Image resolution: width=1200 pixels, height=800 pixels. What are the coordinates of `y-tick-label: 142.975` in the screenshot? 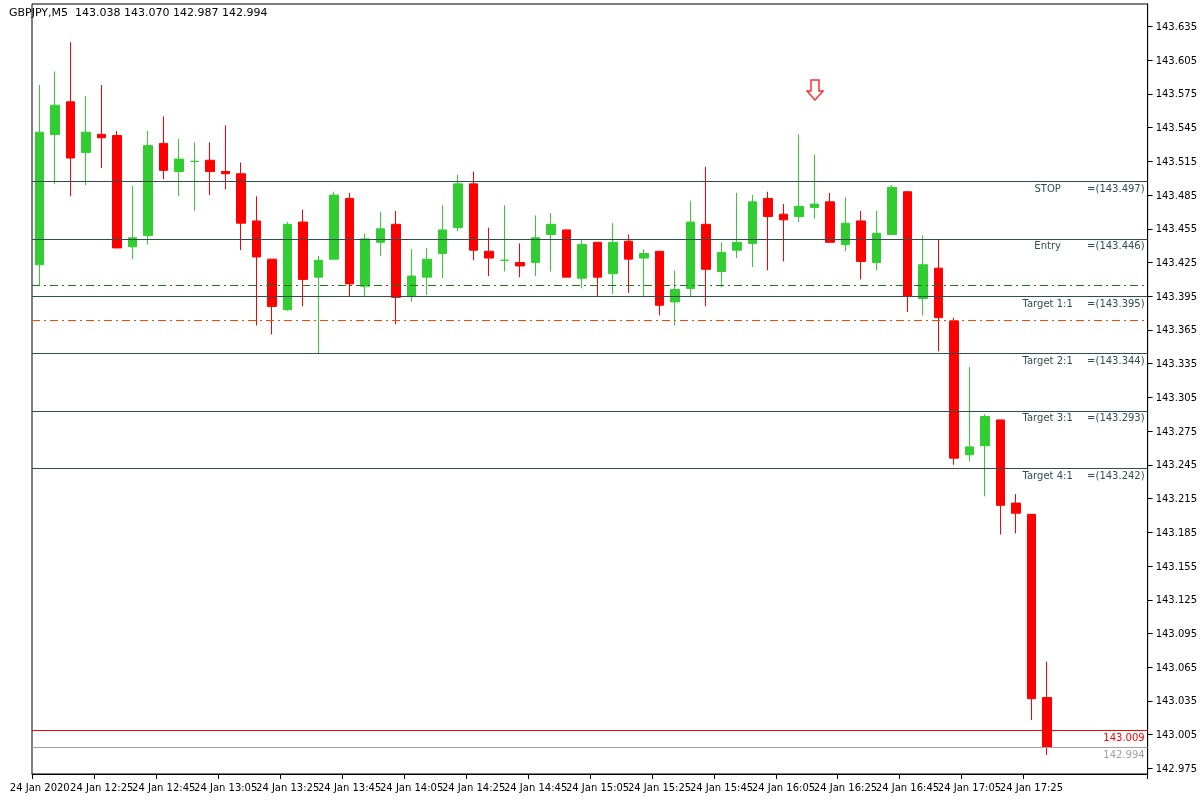 It's located at (1176, 768).